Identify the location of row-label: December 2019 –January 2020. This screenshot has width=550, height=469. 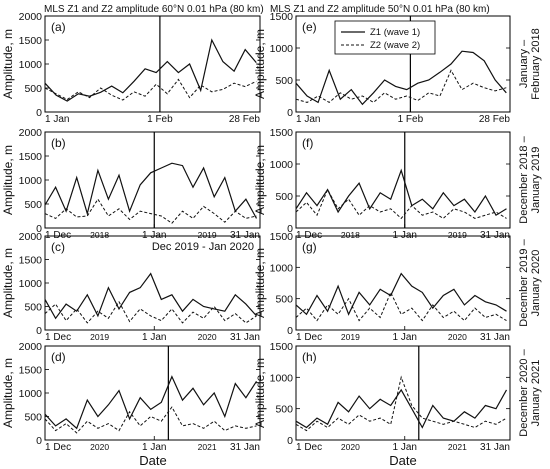
(530, 282).